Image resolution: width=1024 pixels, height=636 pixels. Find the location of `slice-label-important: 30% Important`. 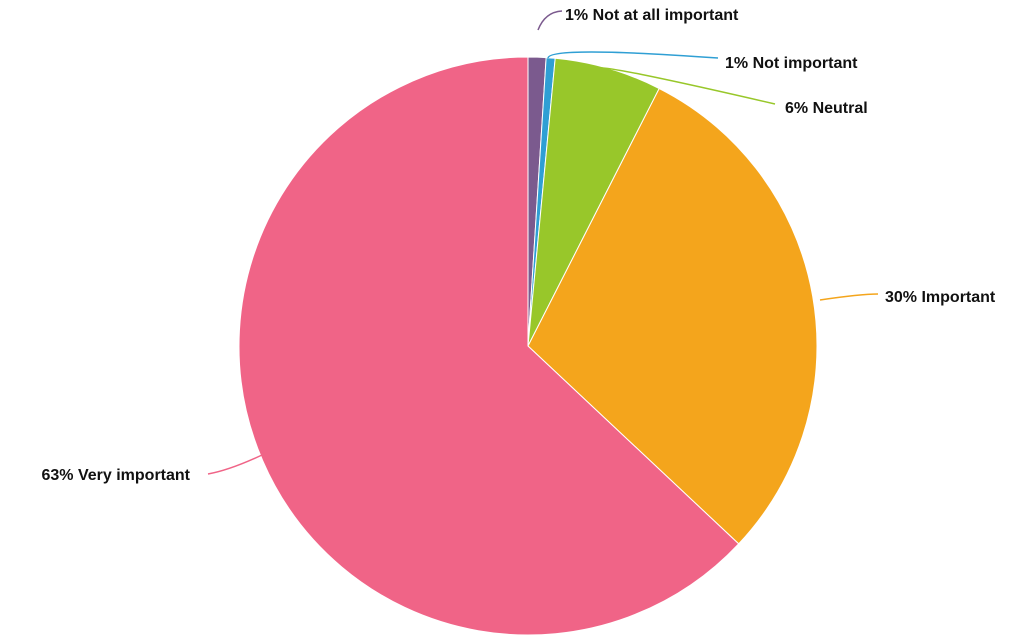

slice-label-important: 30% Important is located at coordinates (940, 297).